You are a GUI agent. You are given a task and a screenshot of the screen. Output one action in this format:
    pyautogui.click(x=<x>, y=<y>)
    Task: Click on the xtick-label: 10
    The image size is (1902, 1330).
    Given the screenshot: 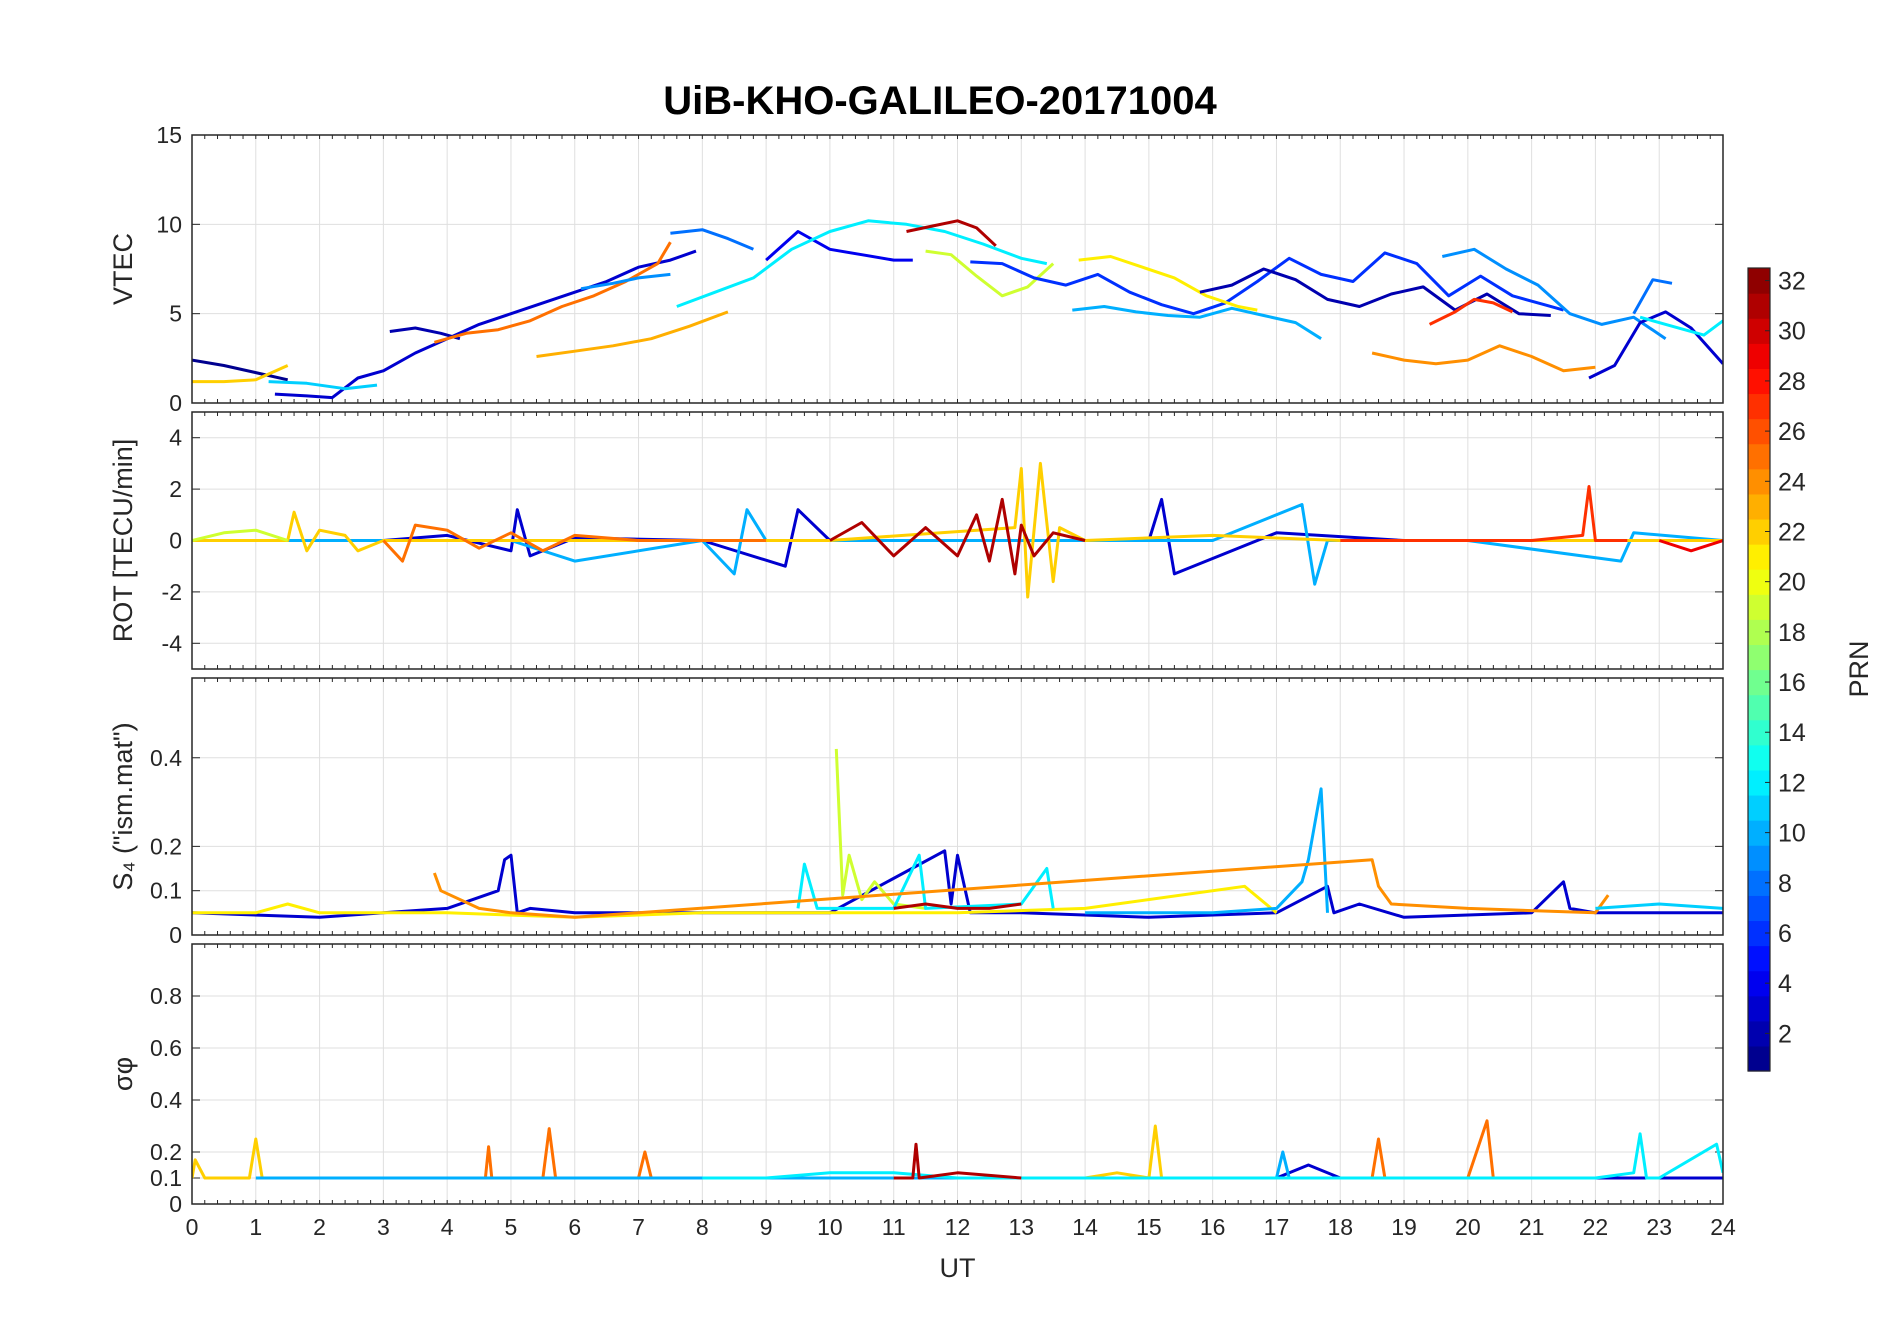 What is the action you would take?
    pyautogui.click(x=830, y=1227)
    